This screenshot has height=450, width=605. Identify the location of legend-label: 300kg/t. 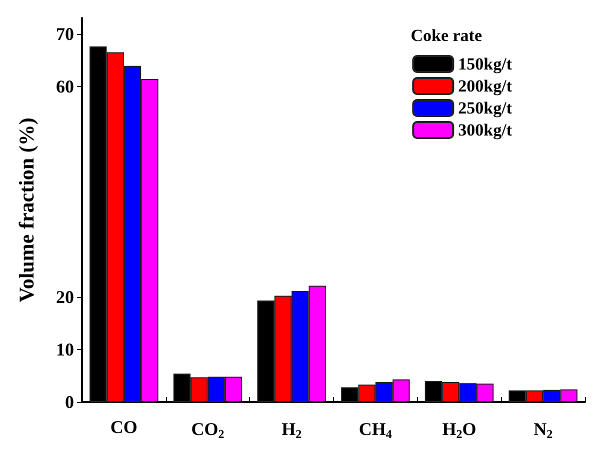
(485, 130).